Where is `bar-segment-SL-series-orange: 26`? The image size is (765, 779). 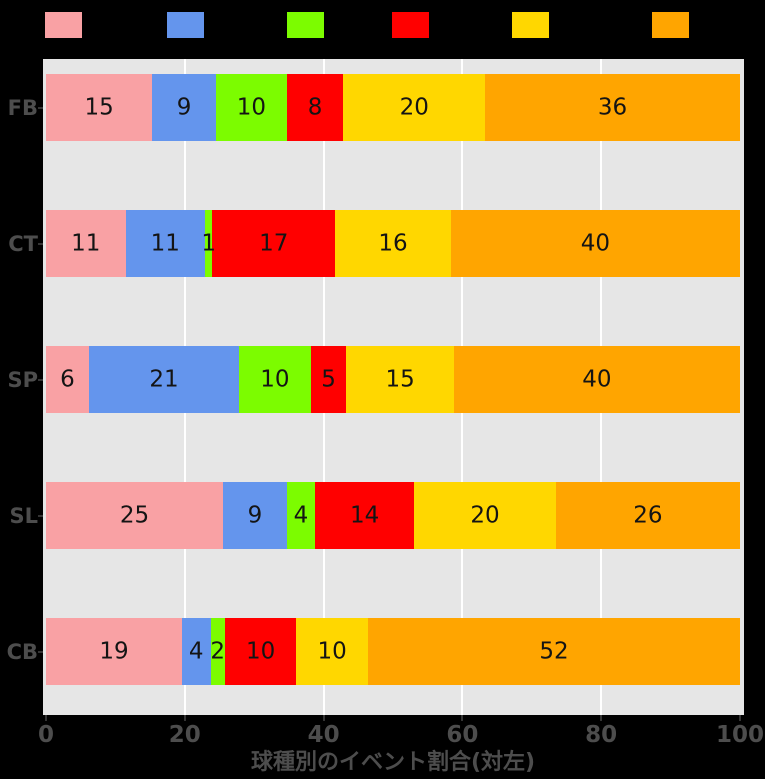 bar-segment-SL-series-orange: 26 is located at coordinates (647, 515).